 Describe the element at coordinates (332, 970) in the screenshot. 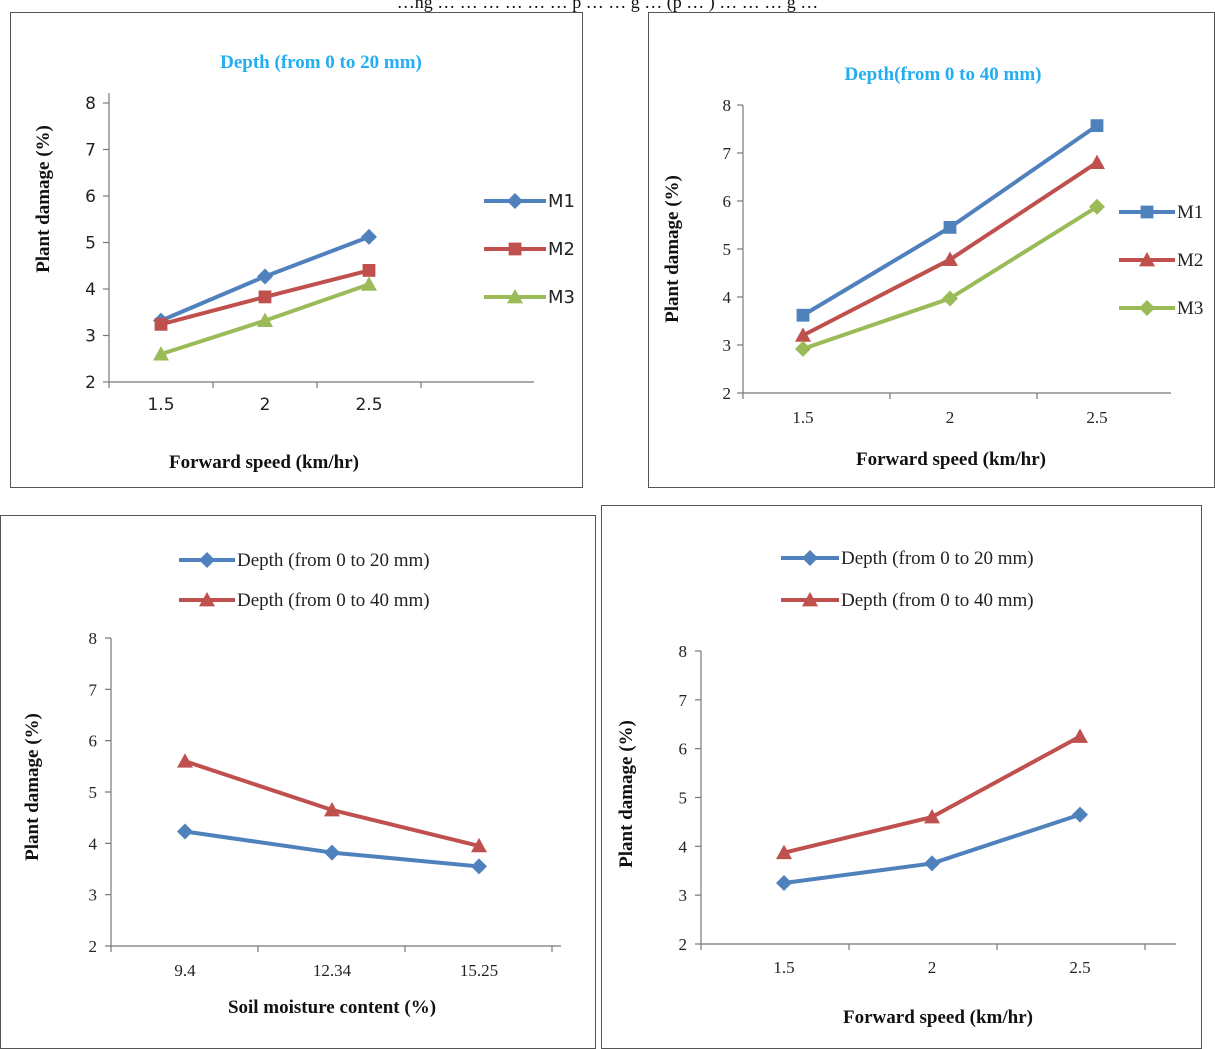

I see `x-tick-label: 12.34` at that location.